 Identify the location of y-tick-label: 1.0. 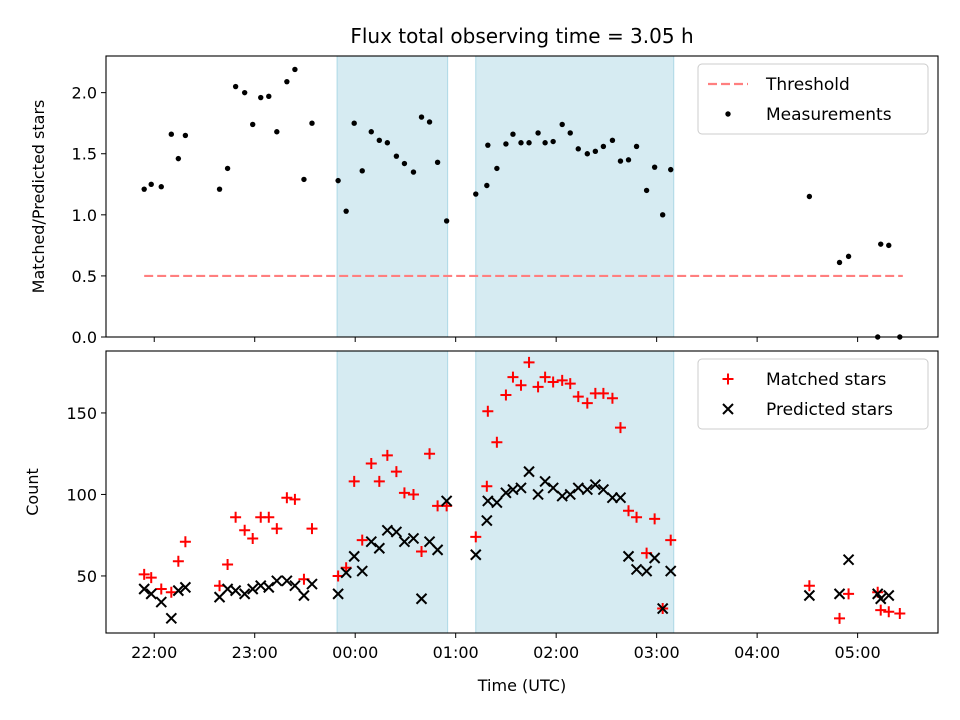
(84, 215).